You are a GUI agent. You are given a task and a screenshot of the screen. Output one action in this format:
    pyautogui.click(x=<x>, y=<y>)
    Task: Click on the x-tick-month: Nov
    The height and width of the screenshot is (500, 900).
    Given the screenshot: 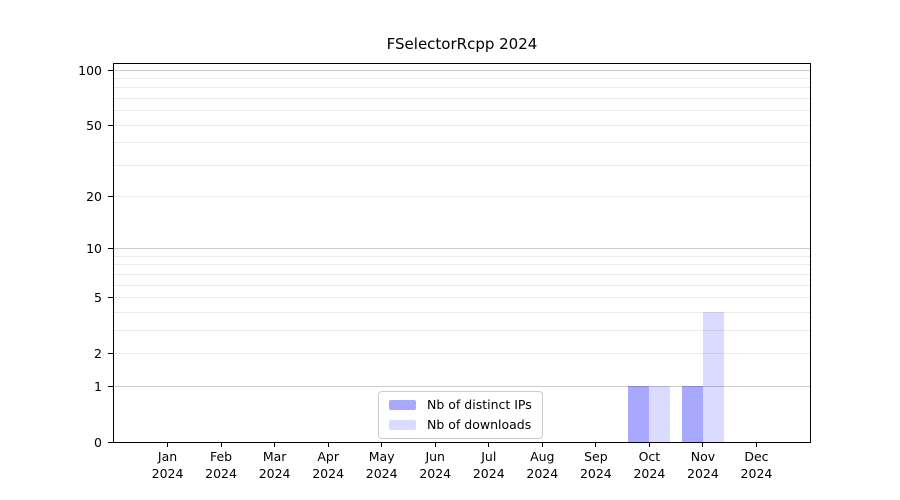 What is the action you would take?
    pyautogui.click(x=703, y=456)
    